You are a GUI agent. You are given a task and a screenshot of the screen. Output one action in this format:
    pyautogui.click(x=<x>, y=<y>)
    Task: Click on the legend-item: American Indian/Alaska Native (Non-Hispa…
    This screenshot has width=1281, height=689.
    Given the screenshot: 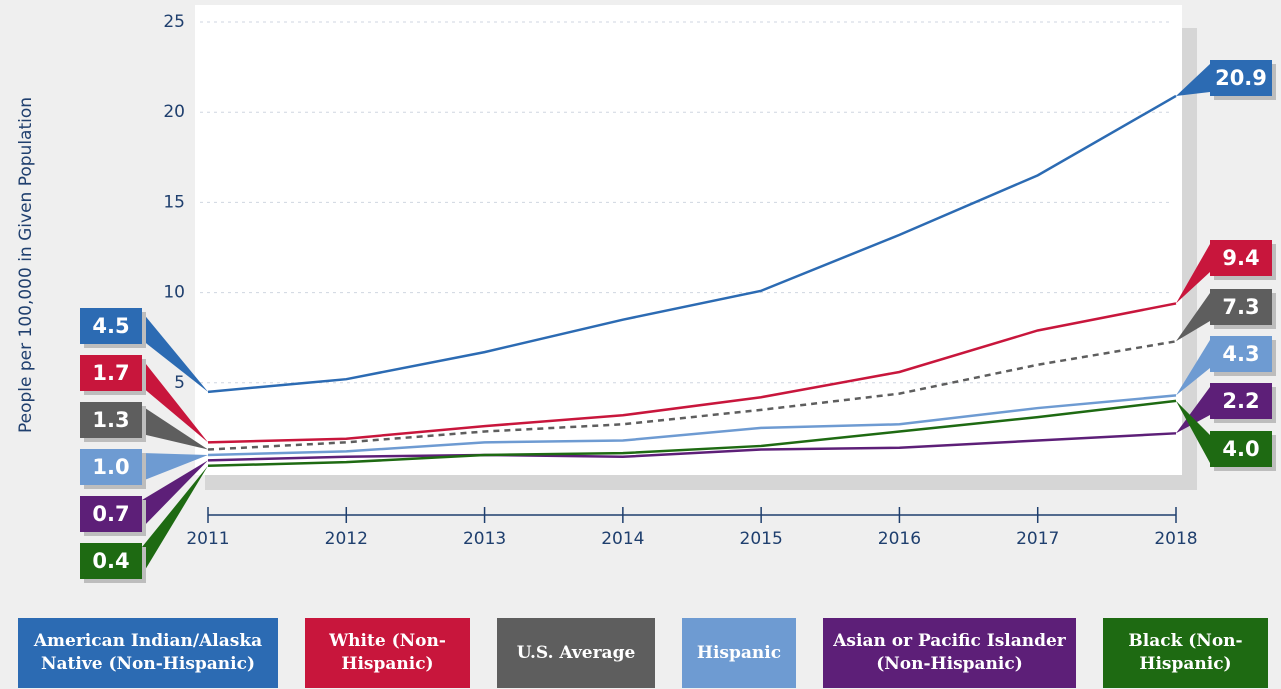 What is the action you would take?
    pyautogui.click(x=148, y=653)
    